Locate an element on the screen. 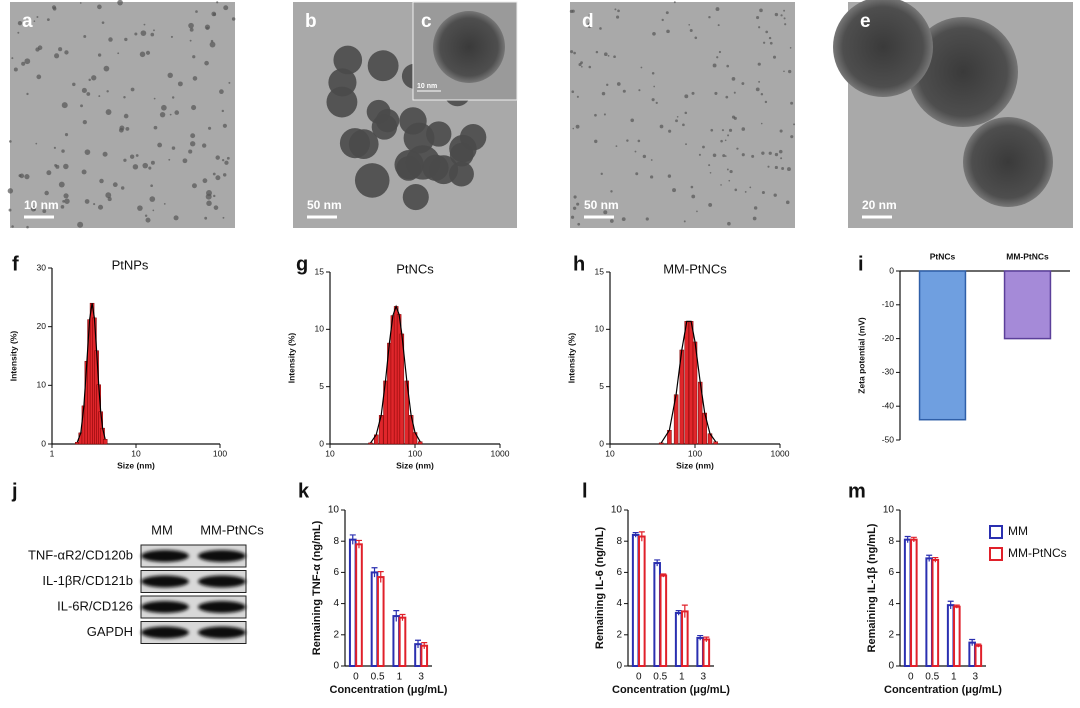 The image size is (1080, 708). y-axis-label: Intensity (%) is located at coordinates (13, 356).